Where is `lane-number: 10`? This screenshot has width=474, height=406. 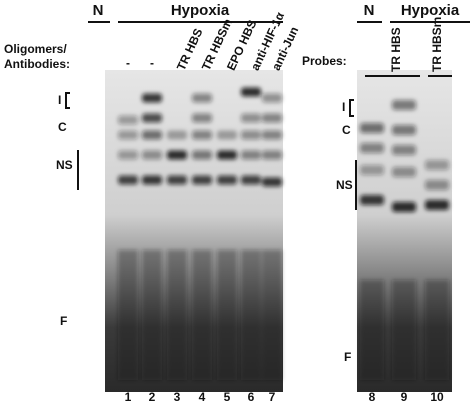 lane-number: 10 is located at coordinates (437, 397).